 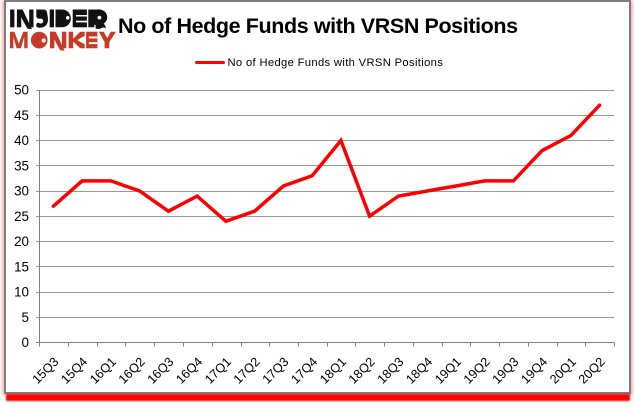 What do you see at coordinates (21, 115) in the screenshot?
I see `svg-text: 45` at bounding box center [21, 115].